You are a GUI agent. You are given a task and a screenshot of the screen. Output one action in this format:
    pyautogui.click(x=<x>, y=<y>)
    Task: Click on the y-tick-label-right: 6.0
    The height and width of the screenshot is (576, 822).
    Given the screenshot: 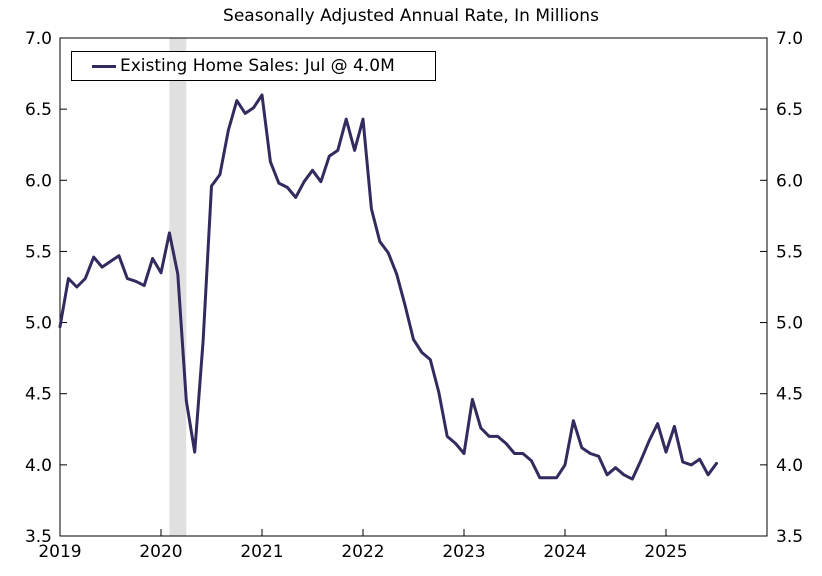 What is the action you would take?
    pyautogui.click(x=789, y=181)
    